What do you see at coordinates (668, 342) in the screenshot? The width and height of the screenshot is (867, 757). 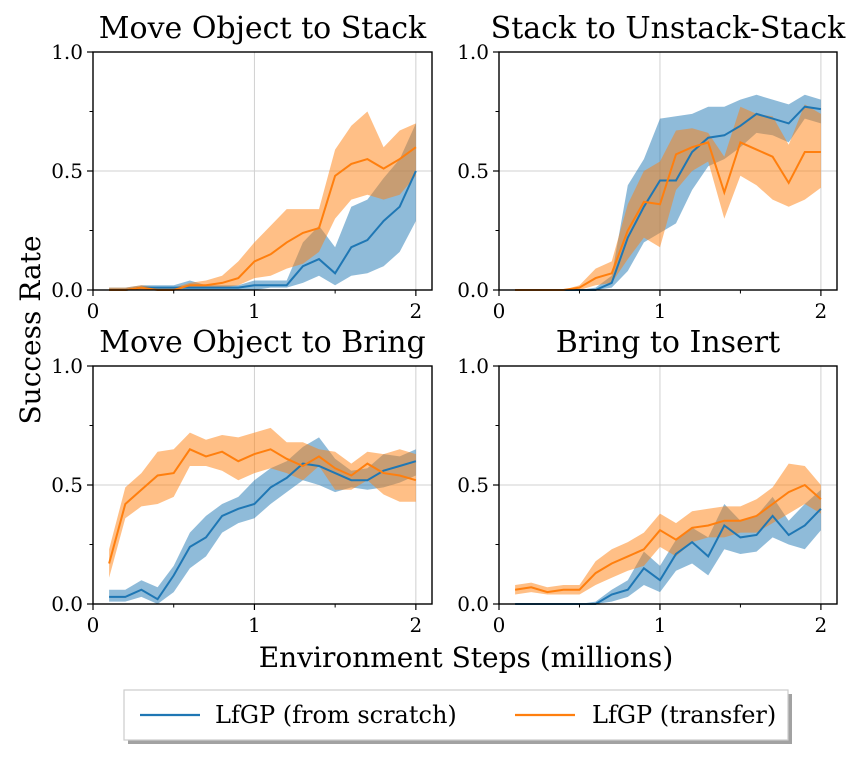 I see `subplot-title: Bring to Insert` at bounding box center [668, 342].